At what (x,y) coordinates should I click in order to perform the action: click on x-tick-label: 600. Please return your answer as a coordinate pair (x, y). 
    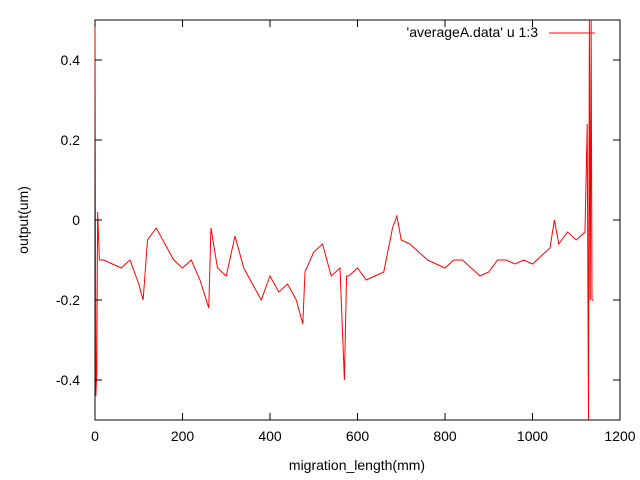
    Looking at the image, I should click on (358, 436).